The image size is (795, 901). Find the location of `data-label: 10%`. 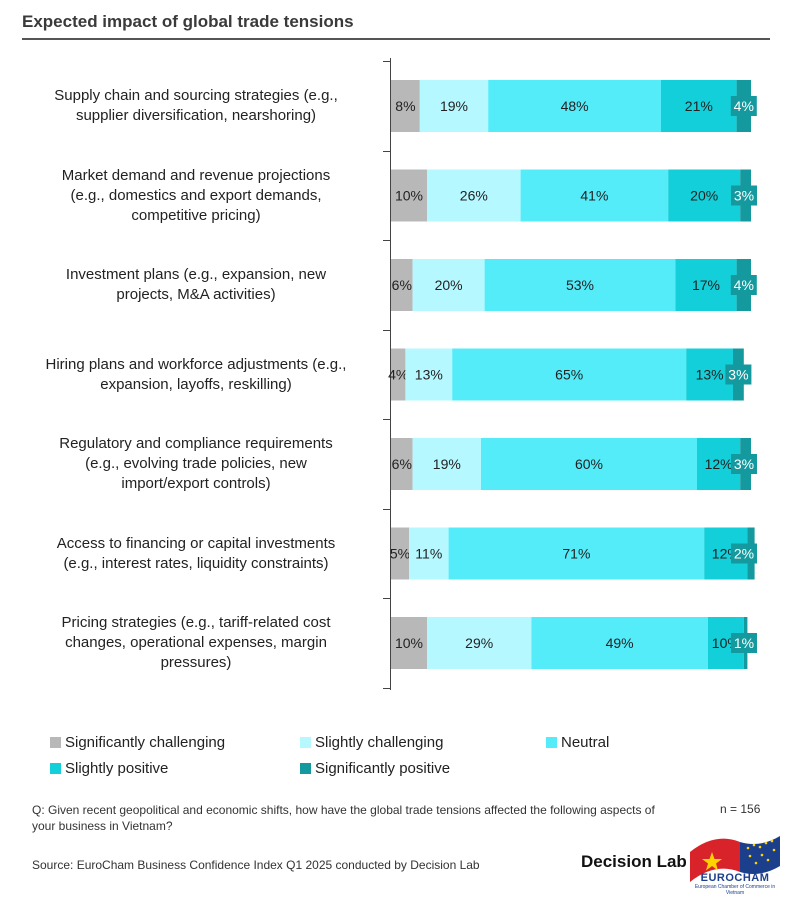

data-label: 10% is located at coordinates (409, 196).